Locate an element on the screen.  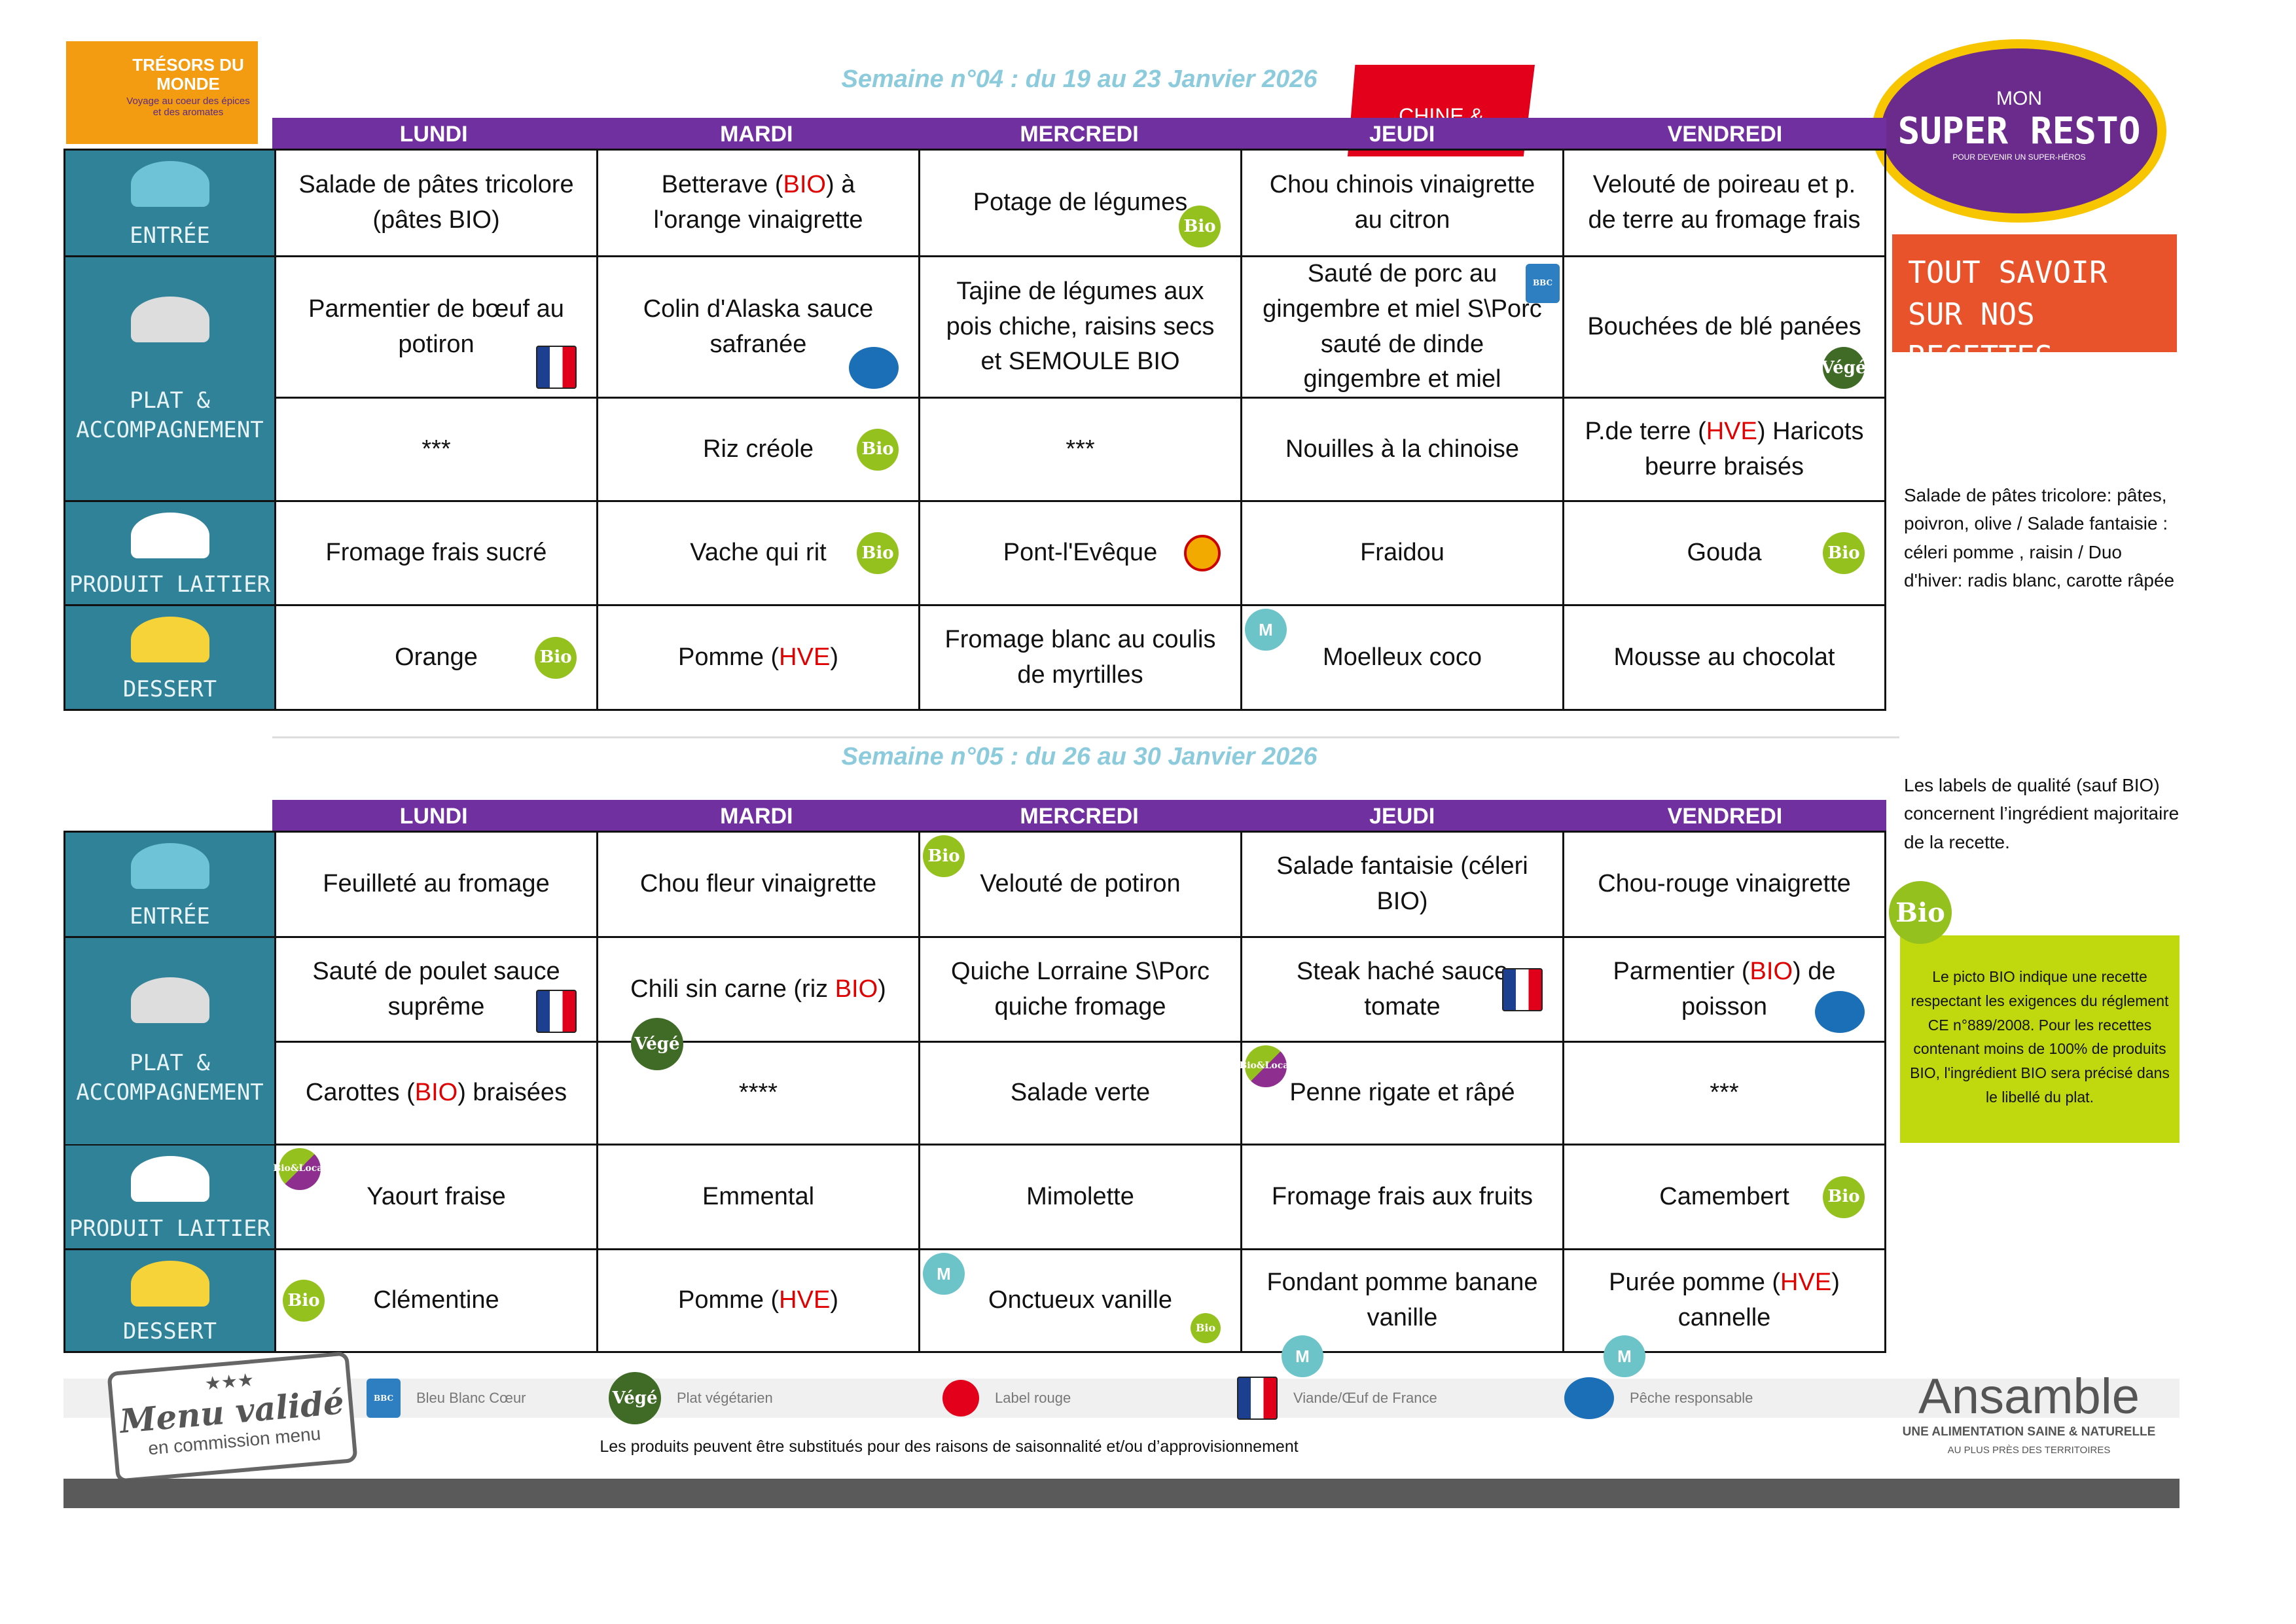
dish-name: Sauté de poulet sauce suprême is located at coordinates (436, 989).